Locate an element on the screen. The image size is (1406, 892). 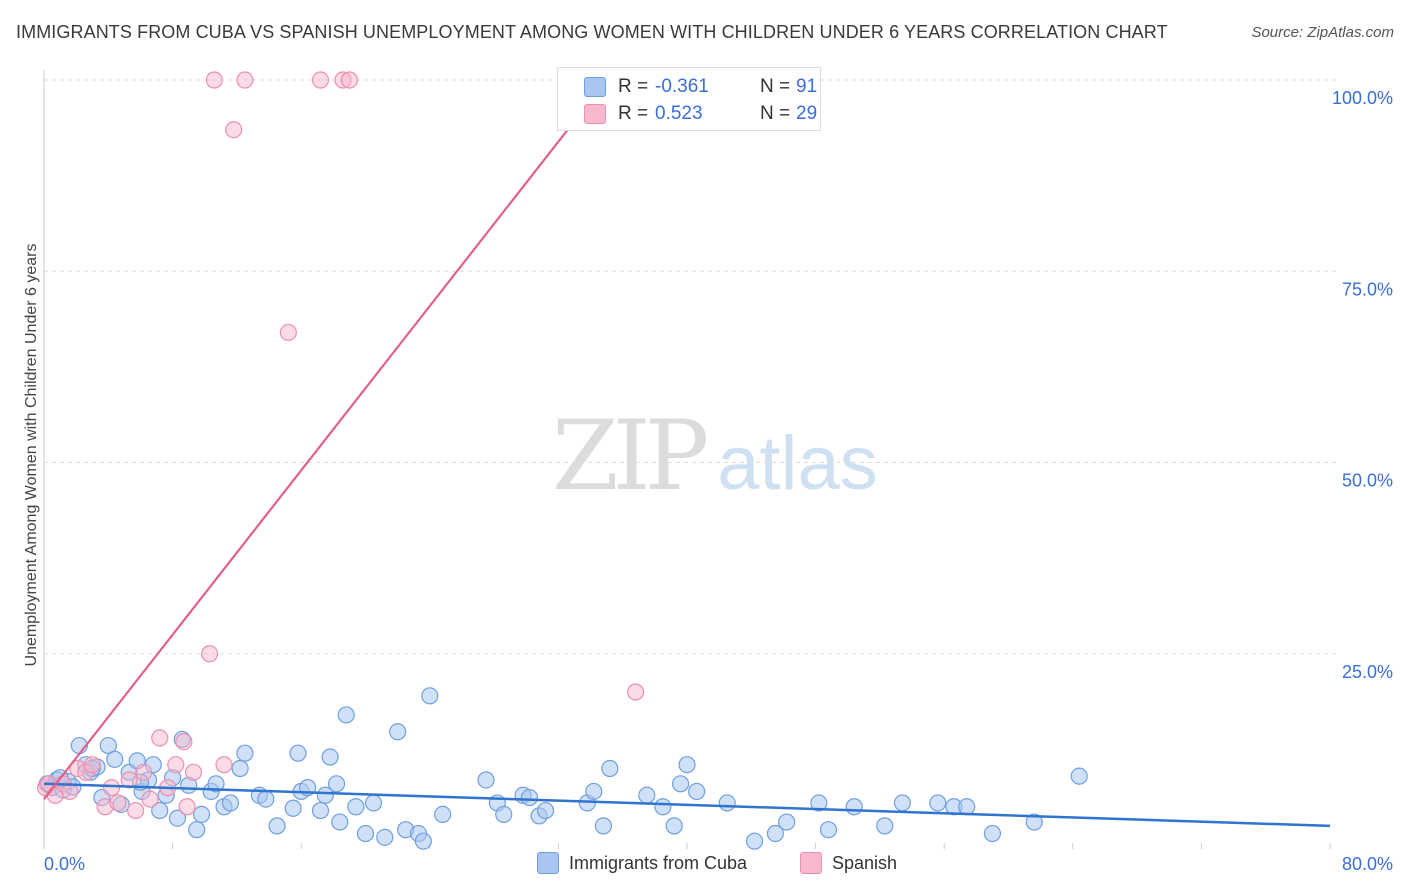
trend-line-cuba is located at coordinates (687, 805).